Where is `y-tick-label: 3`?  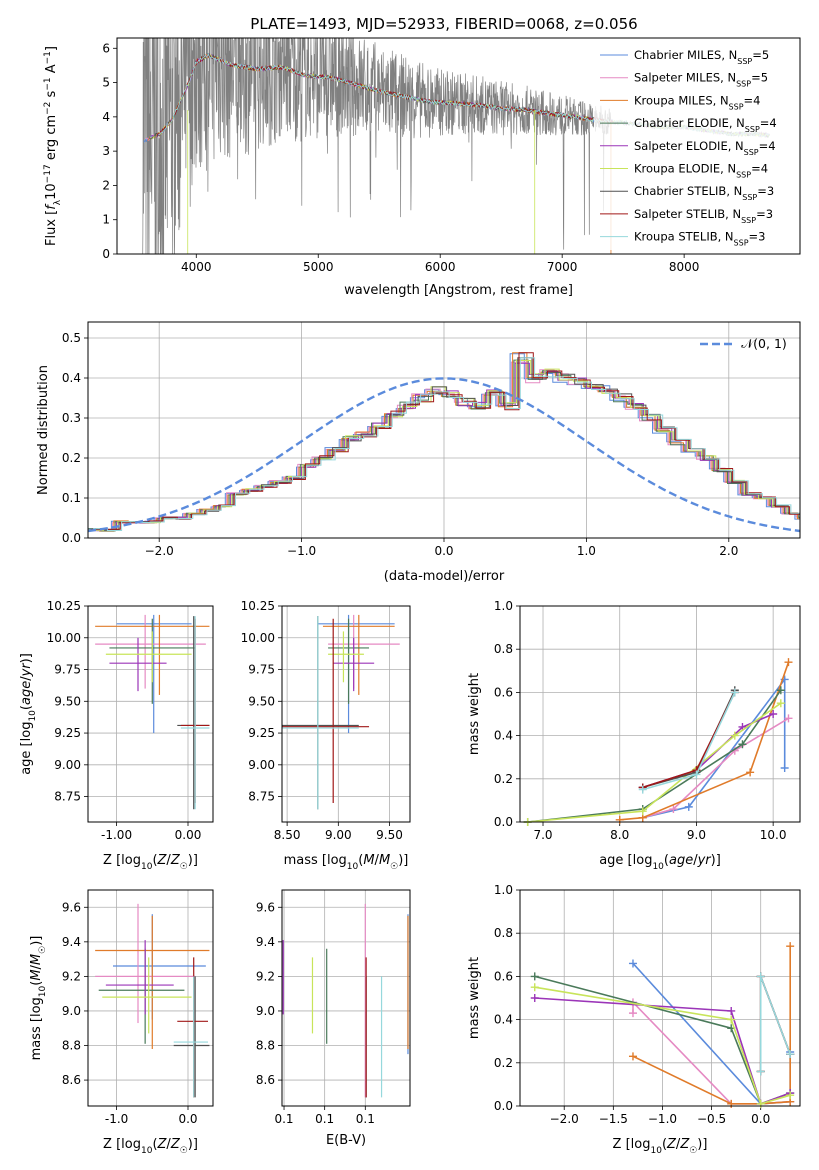 y-tick-label: 3 is located at coordinates (106, 151).